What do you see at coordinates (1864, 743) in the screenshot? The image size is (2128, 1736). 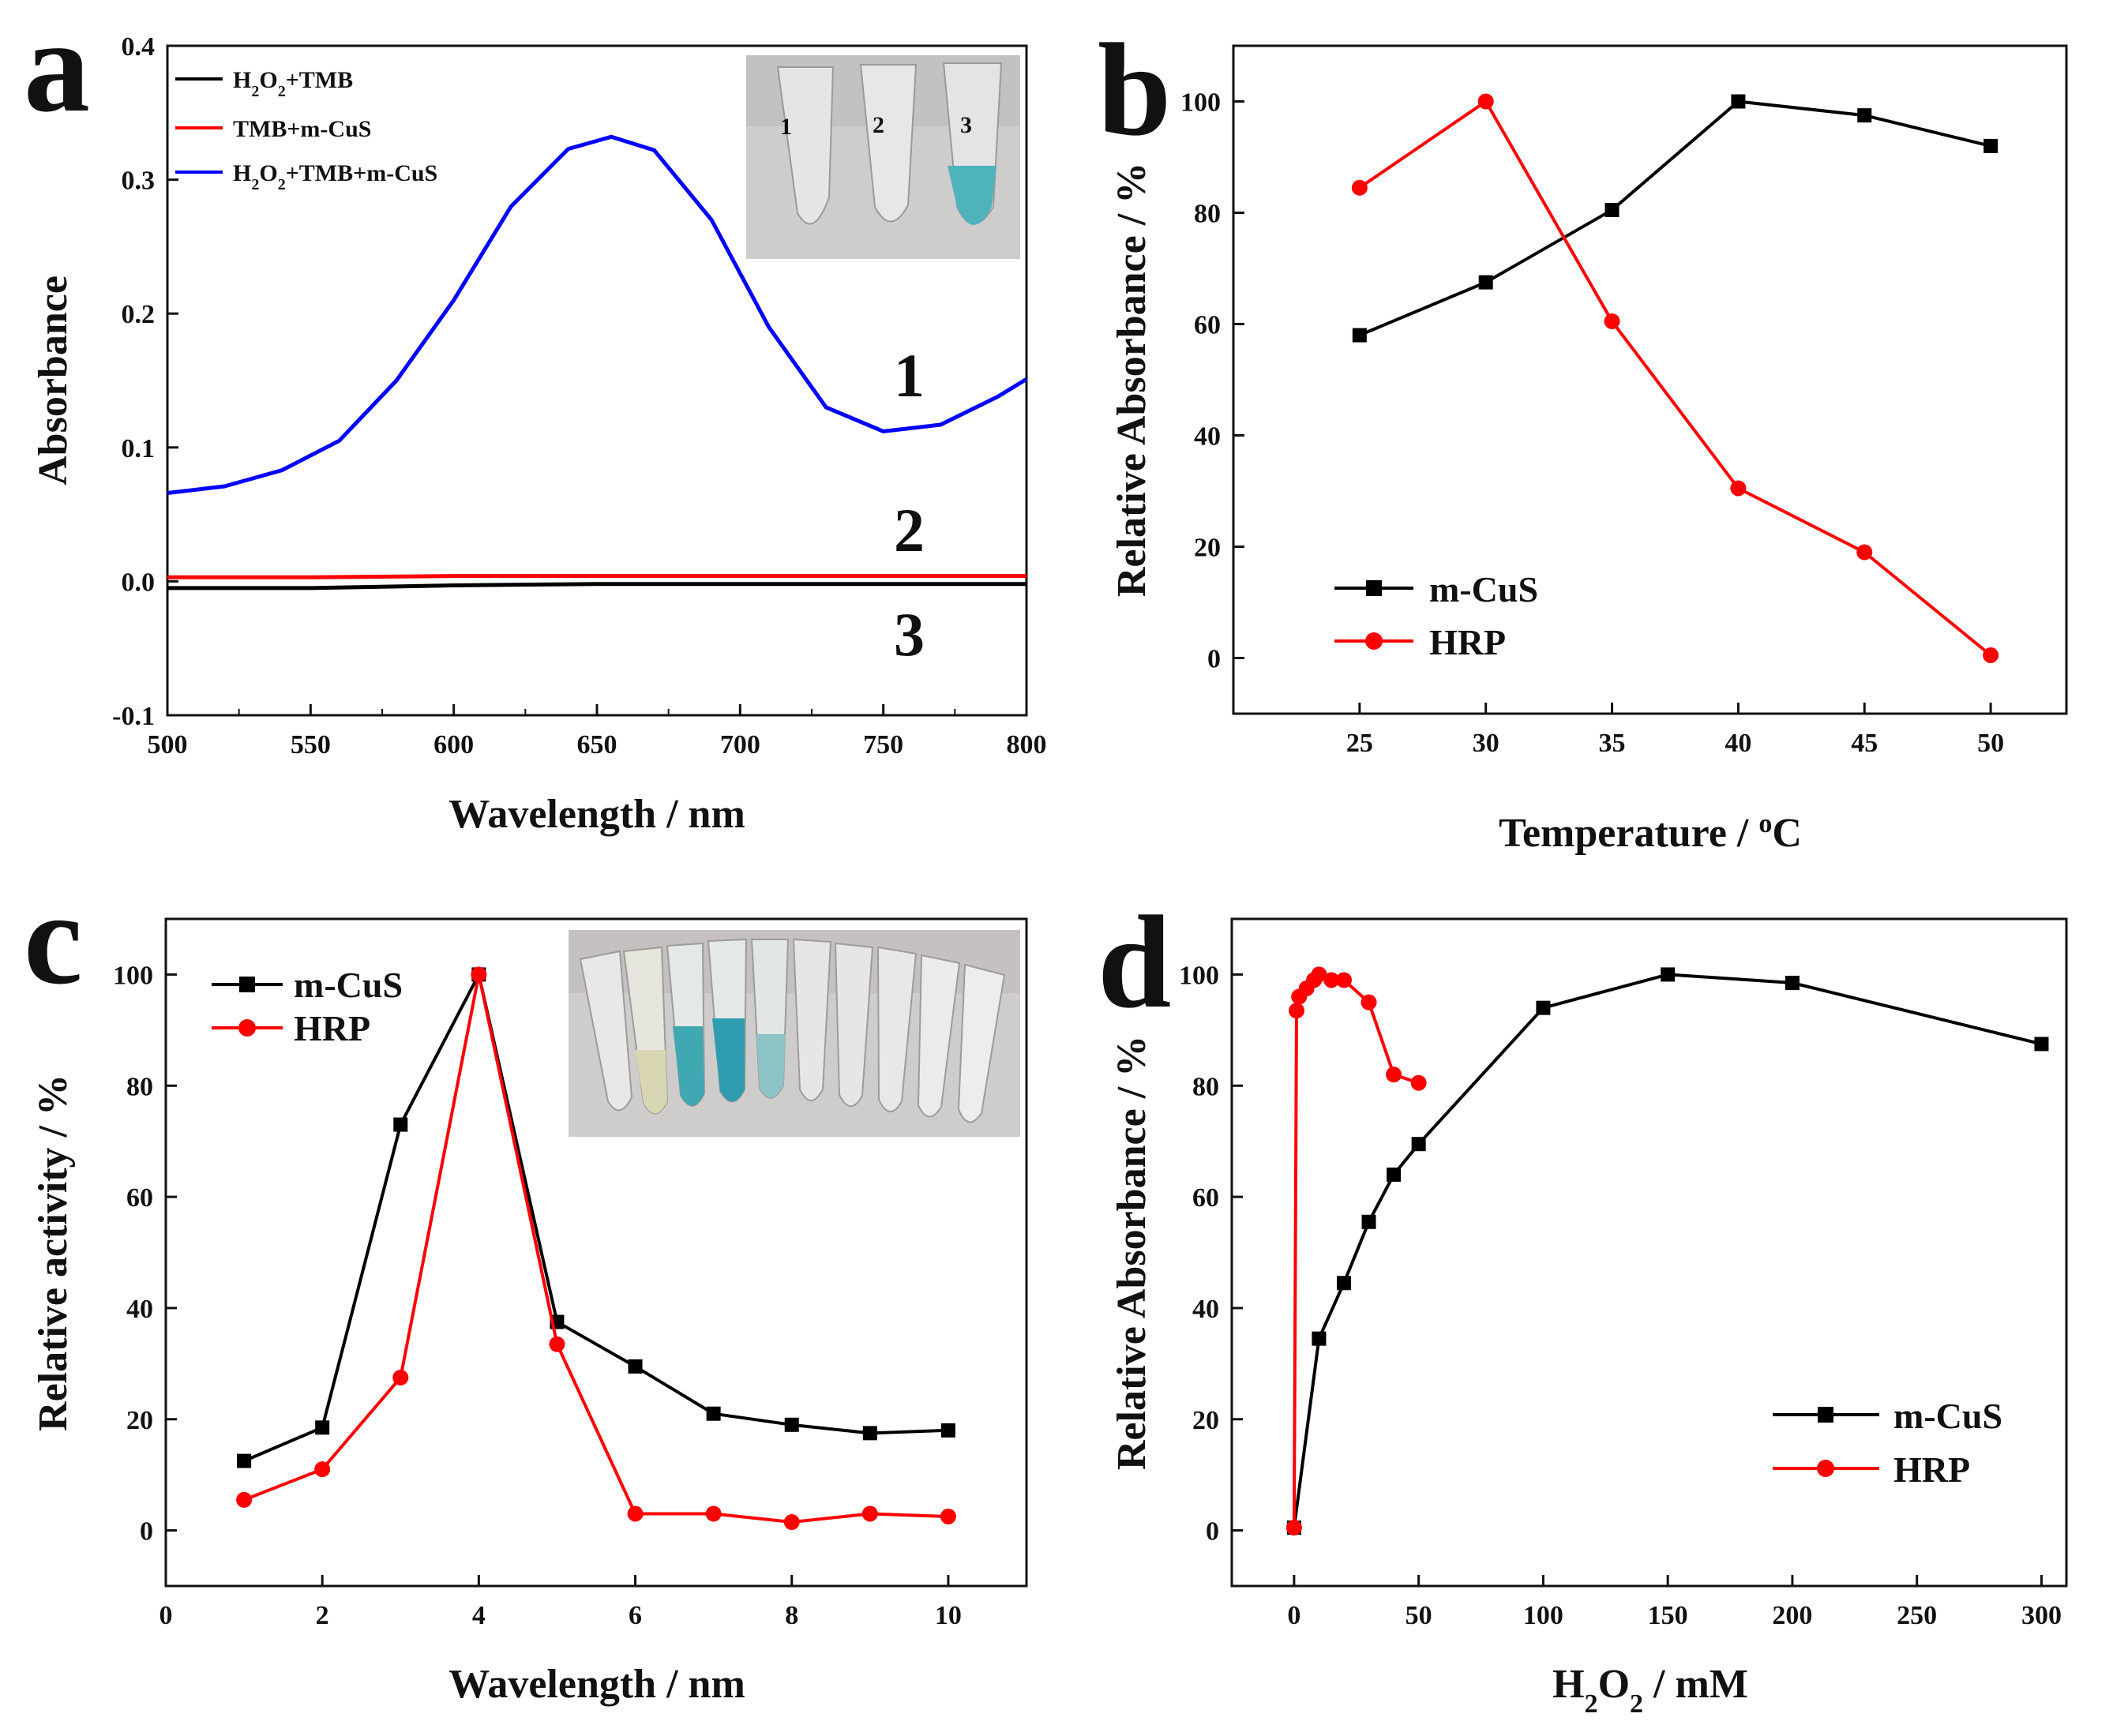 I see `x-tick-label-b-4: 45` at bounding box center [1864, 743].